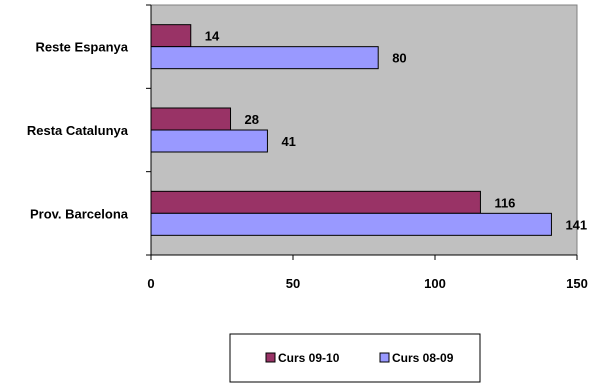 The height and width of the screenshot is (383, 592). I want to click on legend-label-curs-08-09: Curs 08-09, so click(423, 358).